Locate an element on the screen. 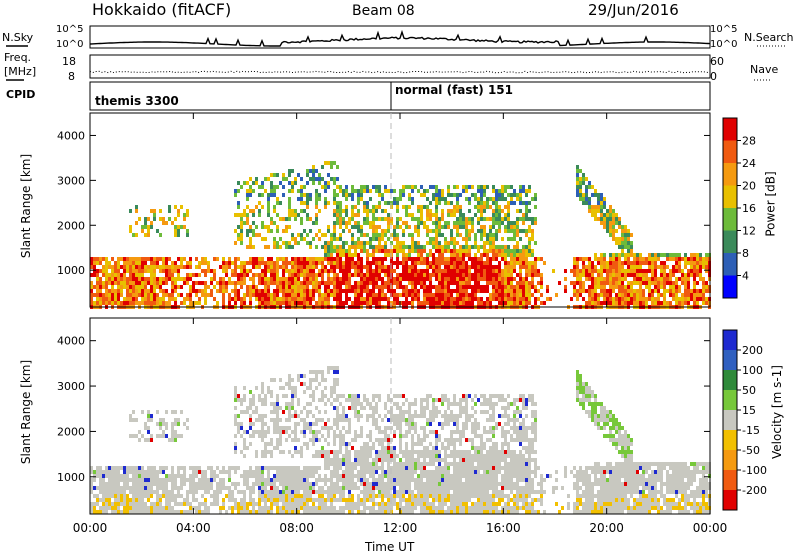 Image resolution: width=800 pixels, height=554 pixels. station-title: Hokkaido (fitACF) is located at coordinates (162, 9).